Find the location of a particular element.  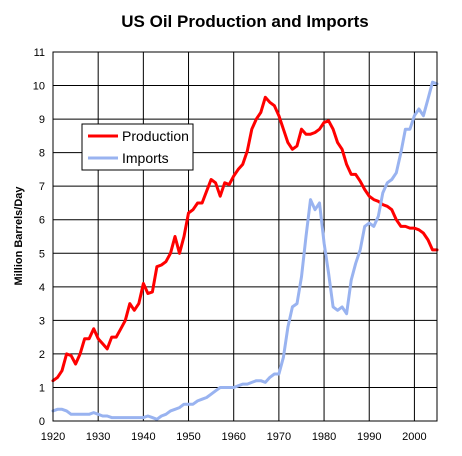

y-tick-label: 10 is located at coordinates (39, 87).